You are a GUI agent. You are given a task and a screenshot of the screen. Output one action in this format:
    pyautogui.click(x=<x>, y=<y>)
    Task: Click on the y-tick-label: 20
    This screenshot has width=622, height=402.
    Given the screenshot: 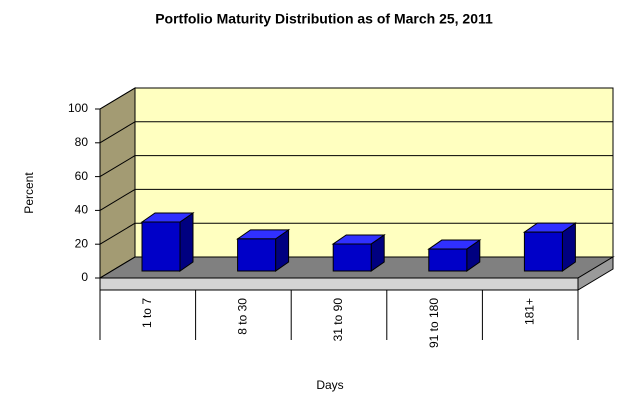 What is the action you would take?
    pyautogui.click(x=82, y=243)
    